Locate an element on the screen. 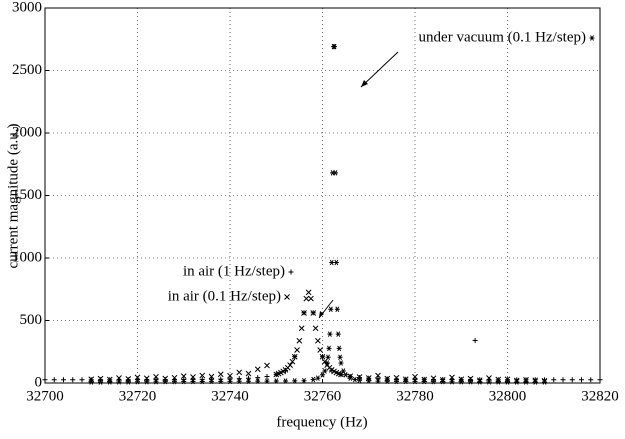  y-tick-label: 1500 is located at coordinates (27, 195).